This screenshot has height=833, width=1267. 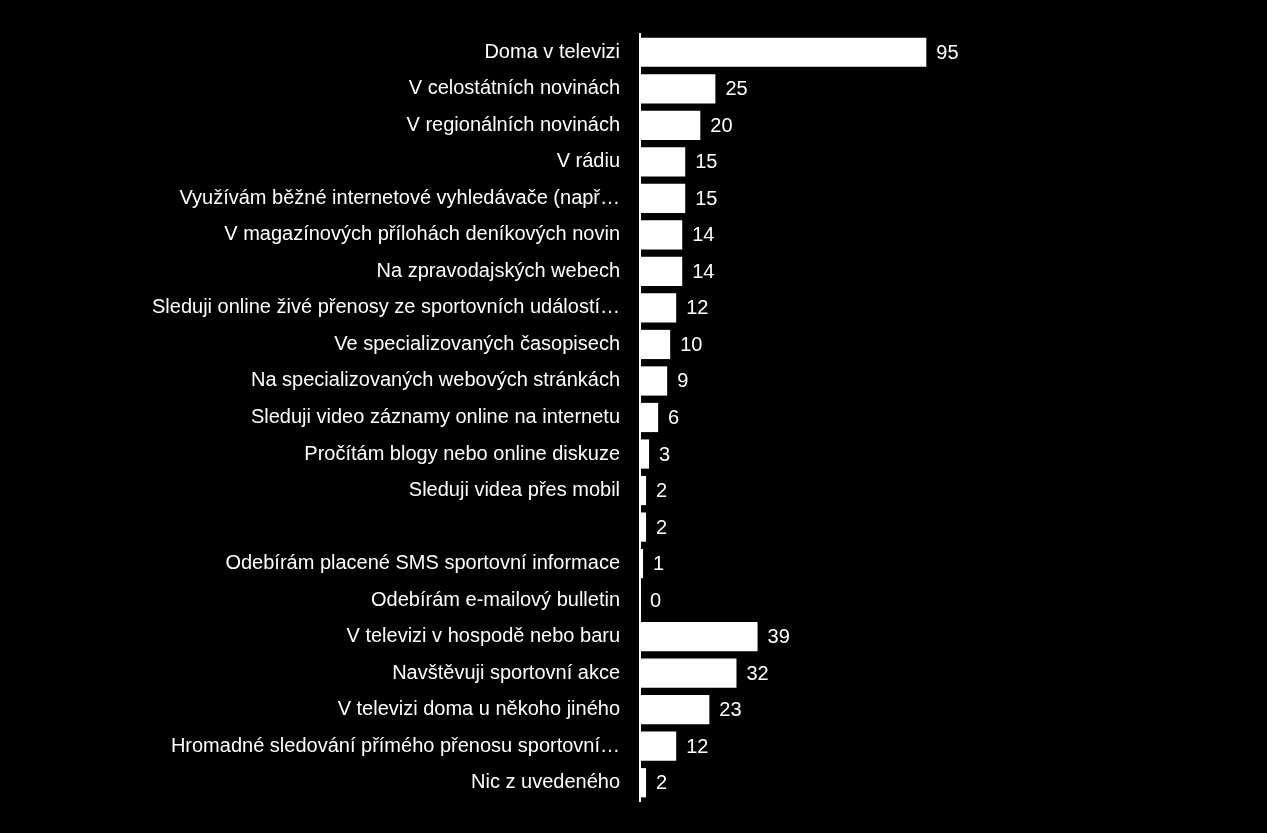 I want to click on y-tick-label: V celostátních novinách, so click(x=514, y=87).